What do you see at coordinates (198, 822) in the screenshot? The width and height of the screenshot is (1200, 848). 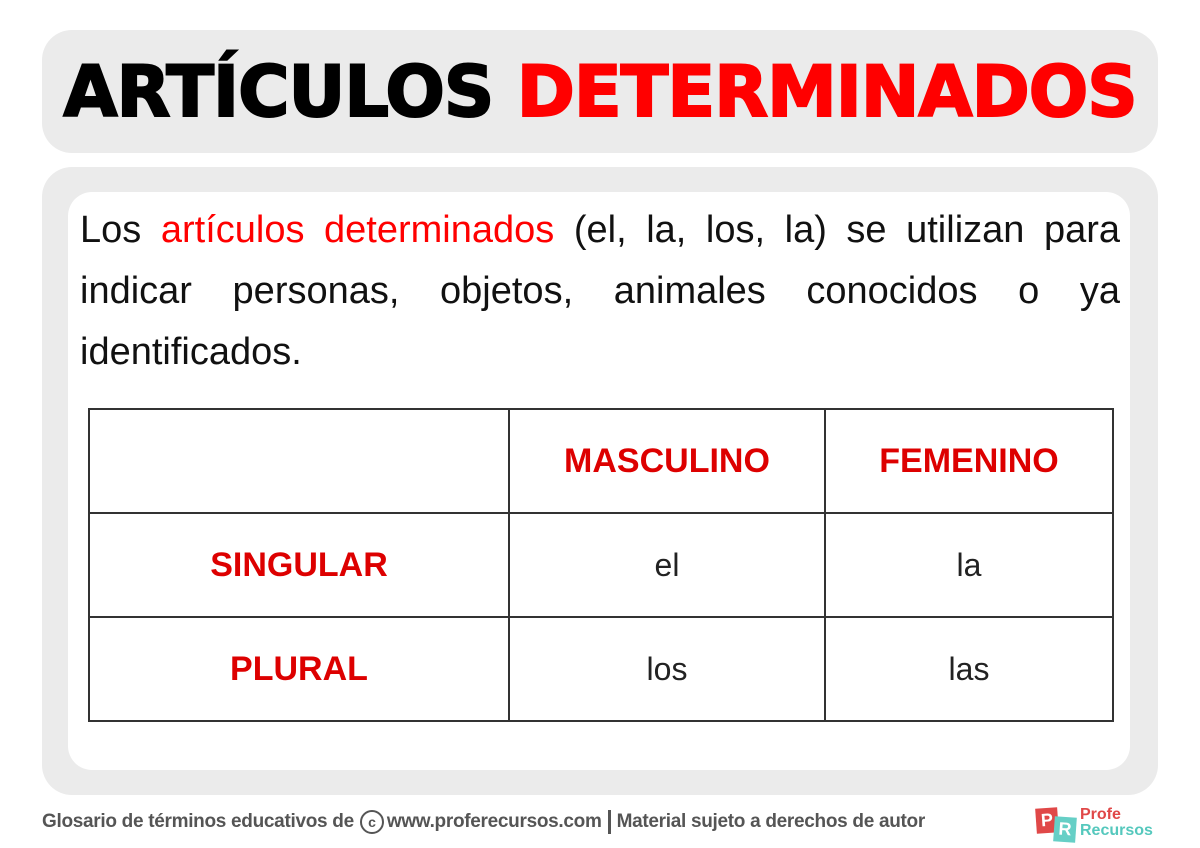 I see `footer-glossary: Glosario de términos educativos de` at bounding box center [198, 822].